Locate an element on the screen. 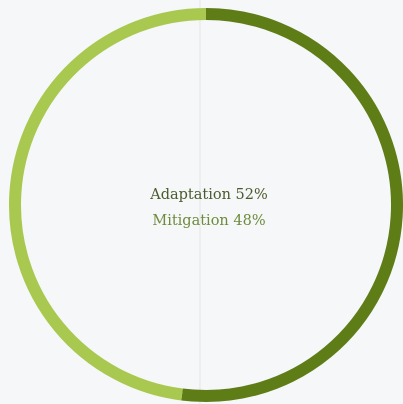  center-label: Adaptation 52% is located at coordinates (208, 195).